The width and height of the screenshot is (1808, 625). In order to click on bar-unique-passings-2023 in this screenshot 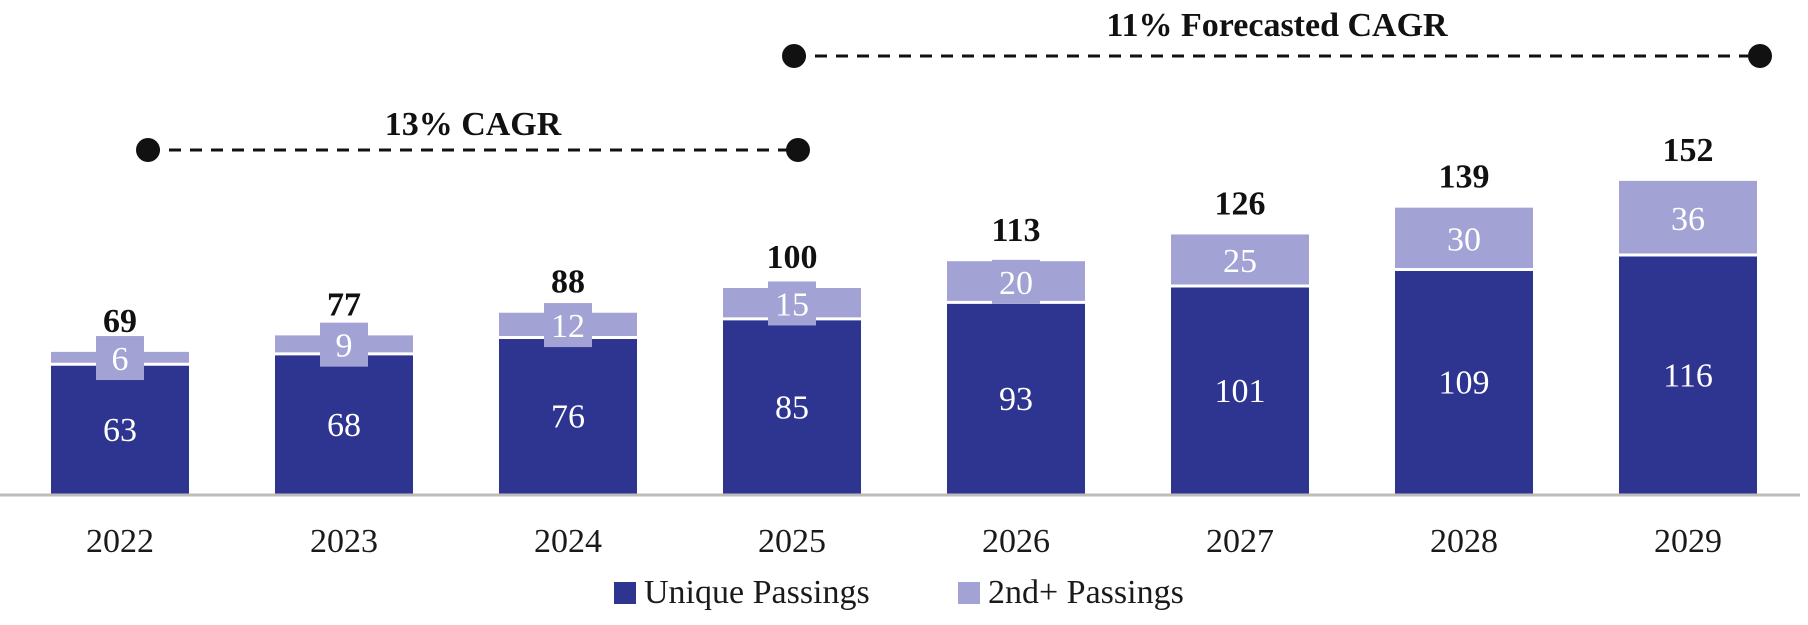, I will do `click(344, 423)`.